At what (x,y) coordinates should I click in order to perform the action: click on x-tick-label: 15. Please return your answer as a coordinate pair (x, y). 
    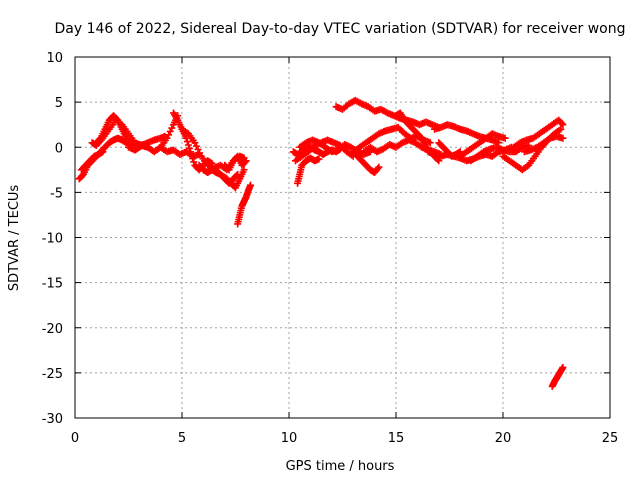
    Looking at the image, I should click on (396, 438).